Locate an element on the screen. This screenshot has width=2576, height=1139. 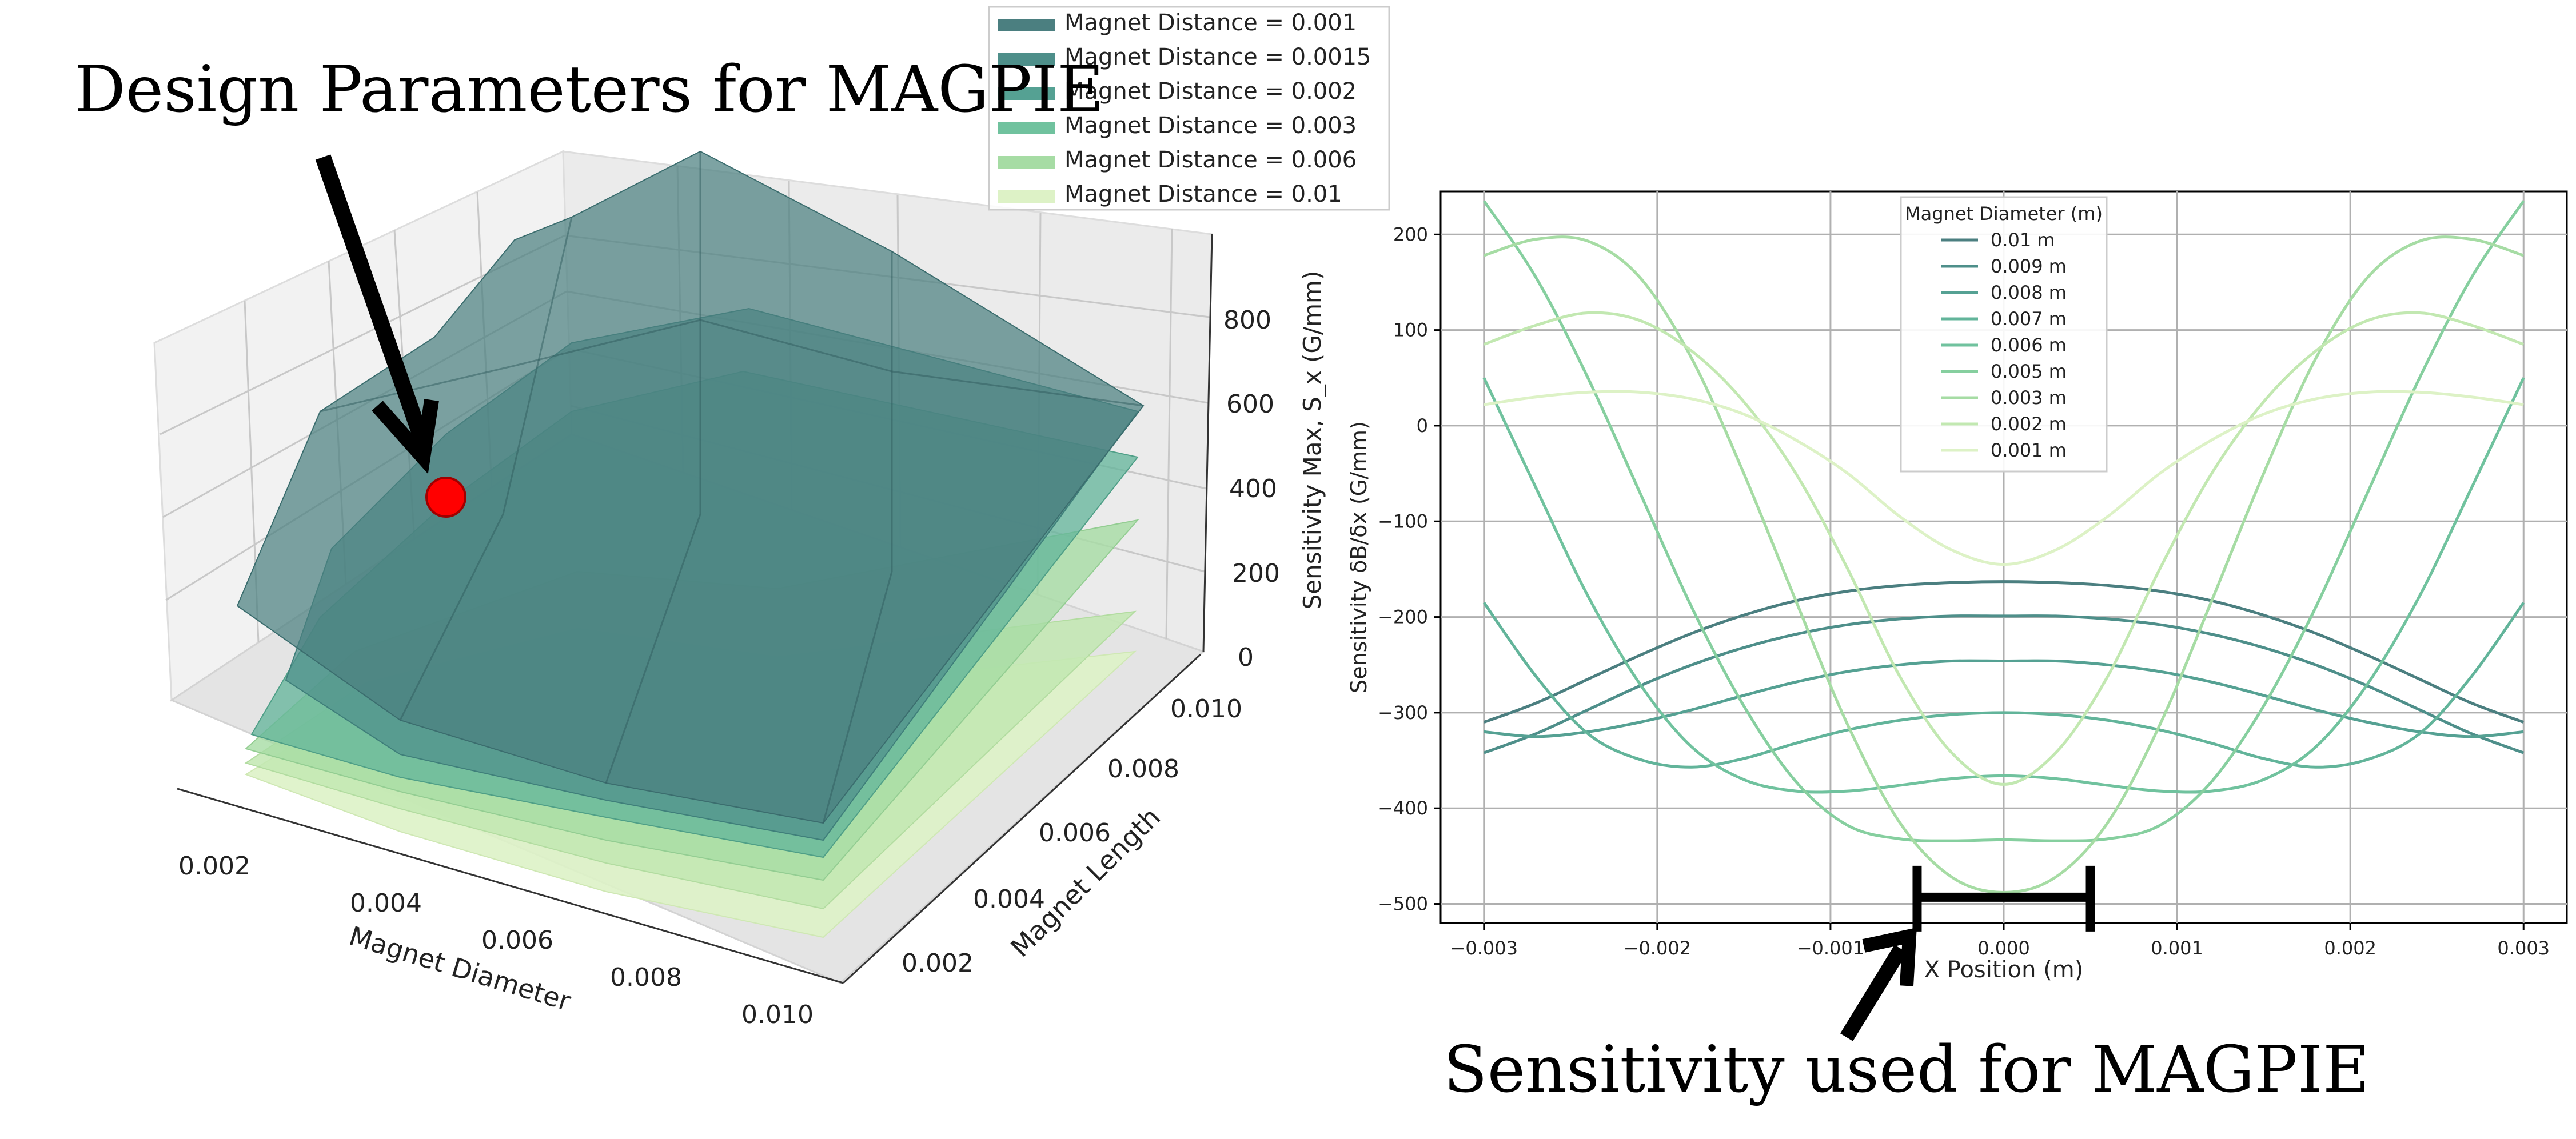
y-axis-label: Sensitivity δB/δx (G/mm) is located at coordinates (1358, 557).